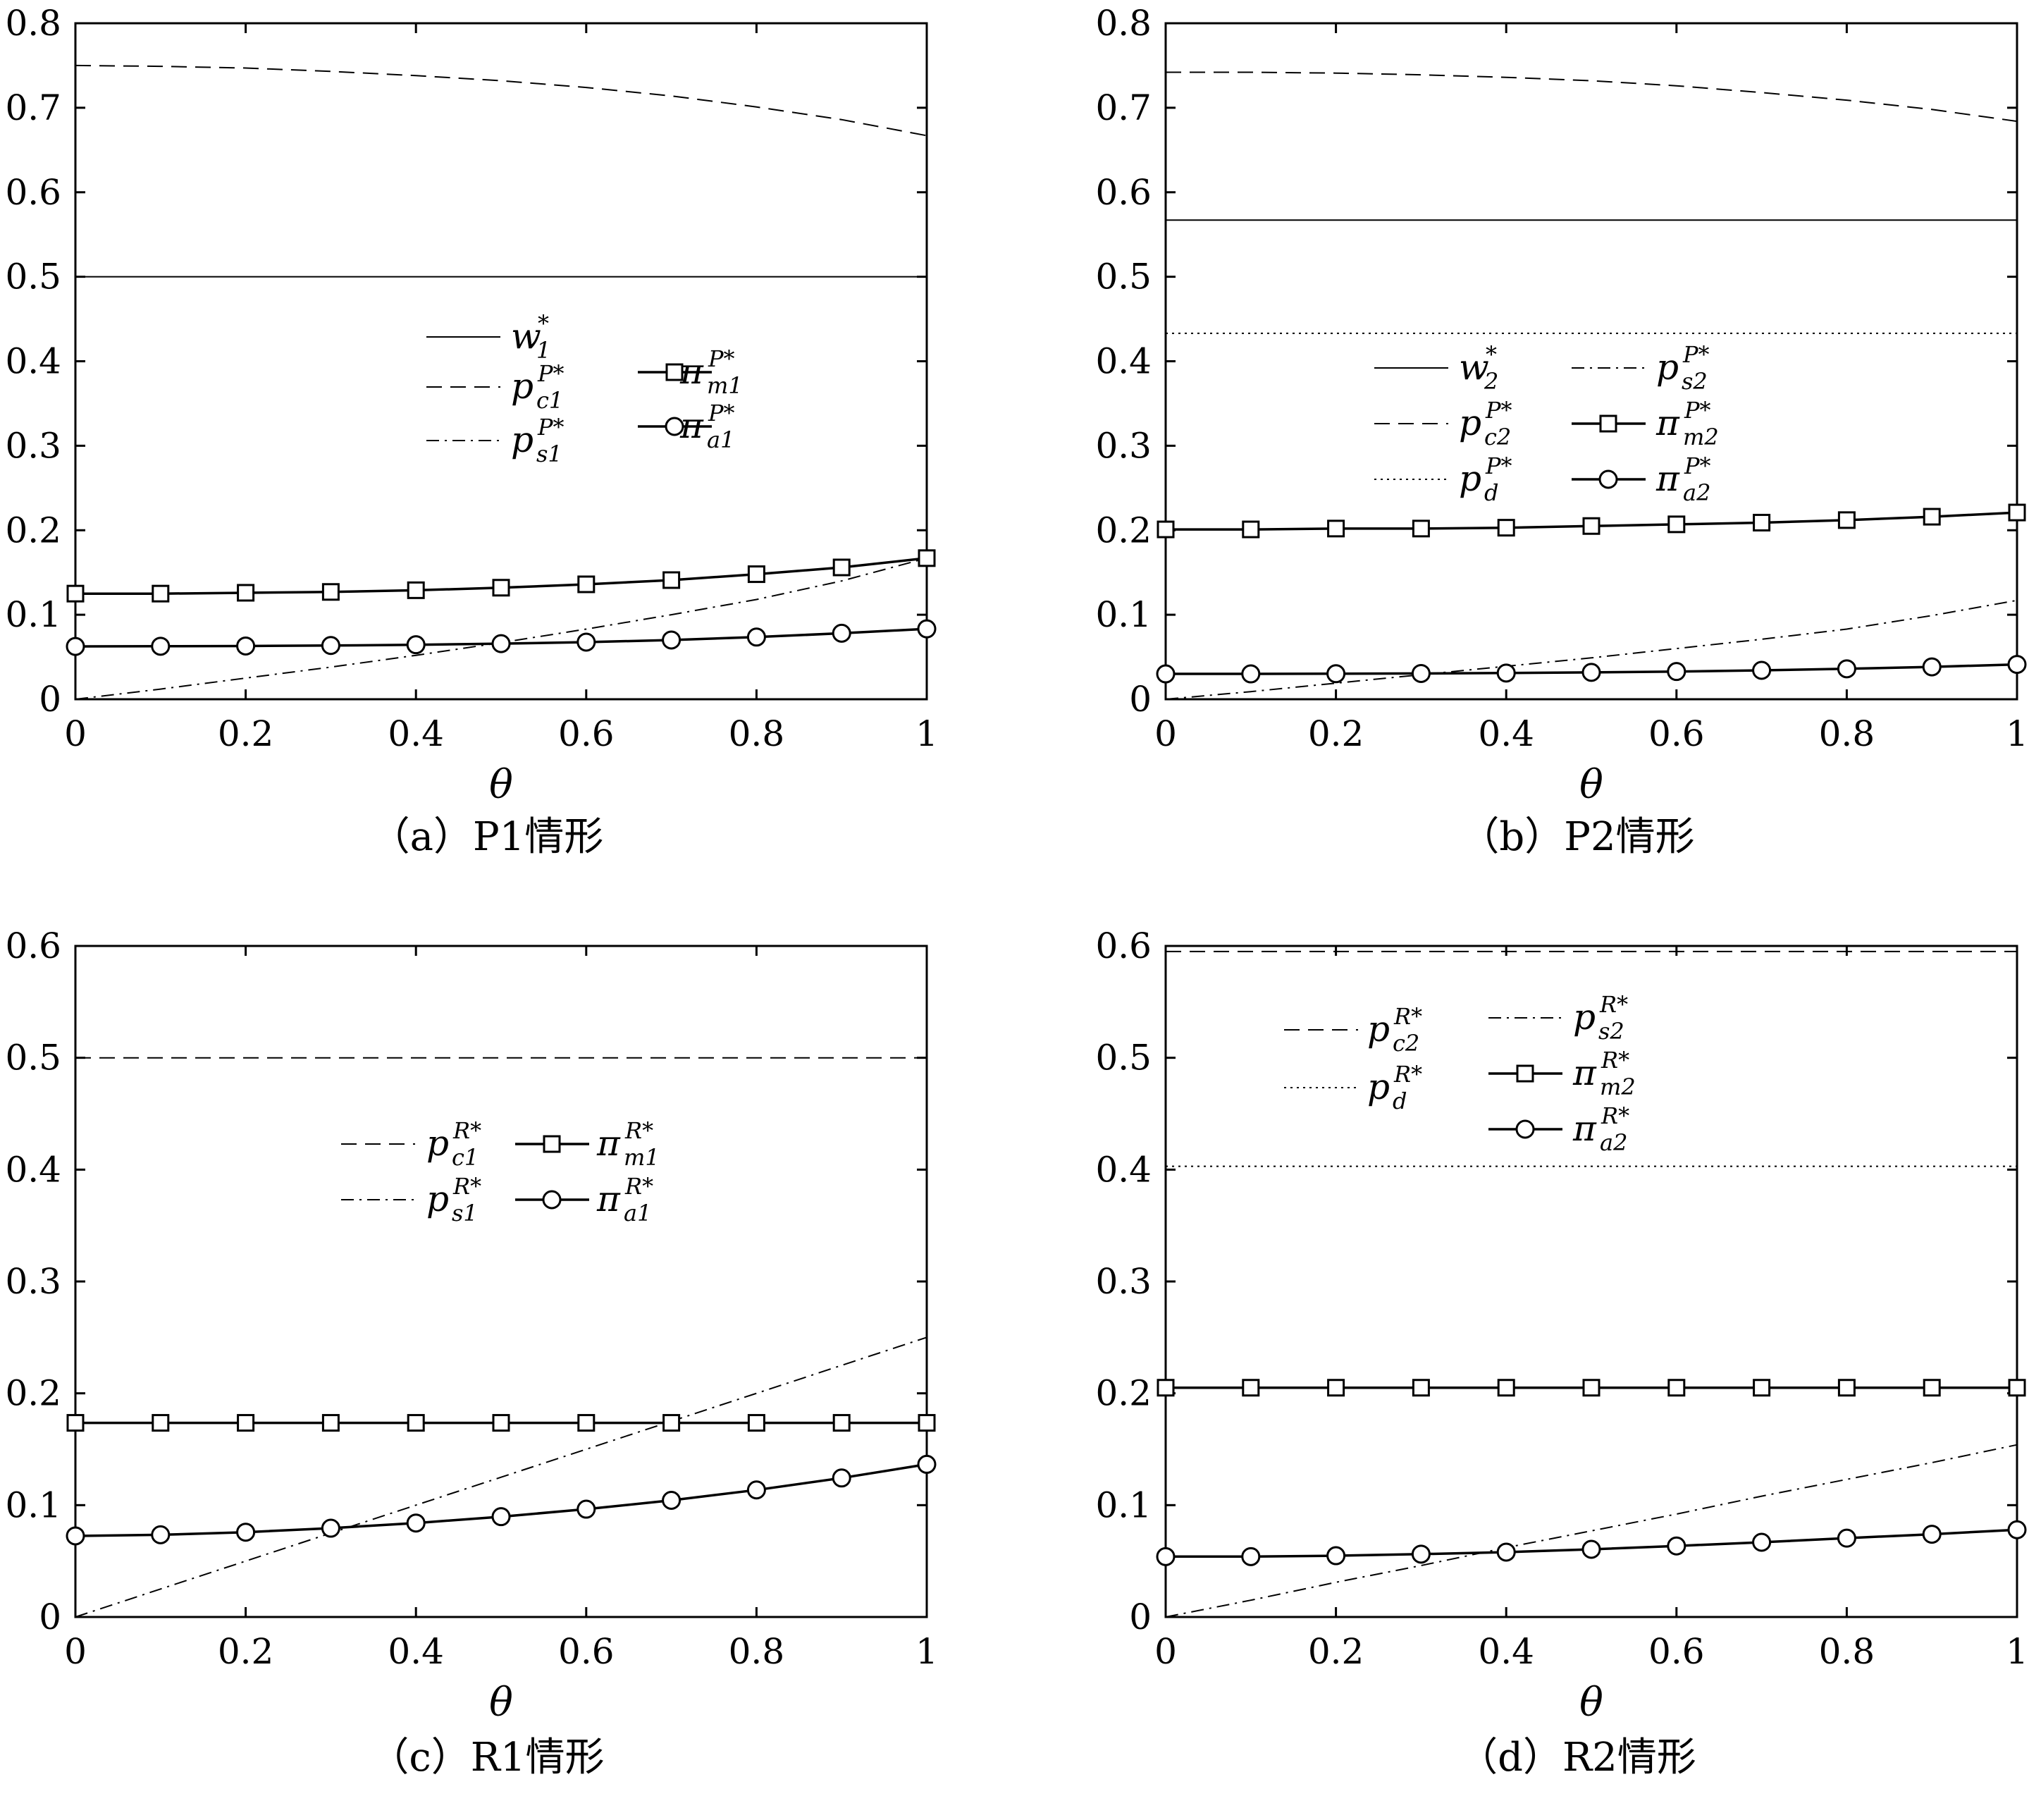 The width and height of the screenshot is (2029, 1820). Describe the element at coordinates (411, 1144) in the screenshot. I see `legend-entry: p R*c1` at that location.